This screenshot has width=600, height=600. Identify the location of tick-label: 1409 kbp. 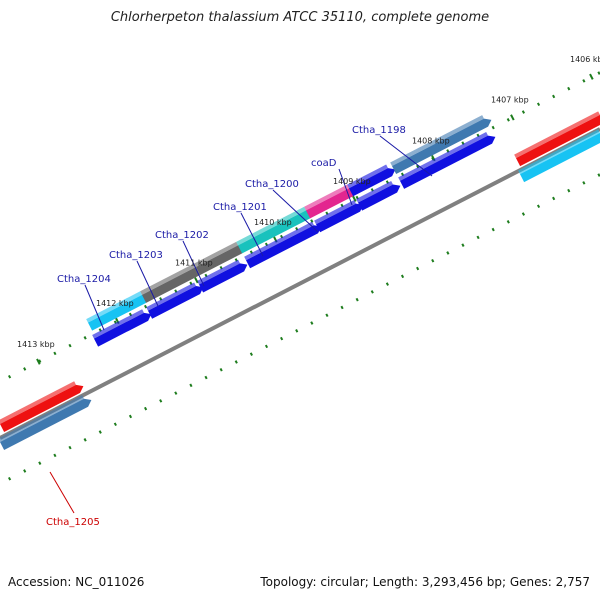
(352, 181).